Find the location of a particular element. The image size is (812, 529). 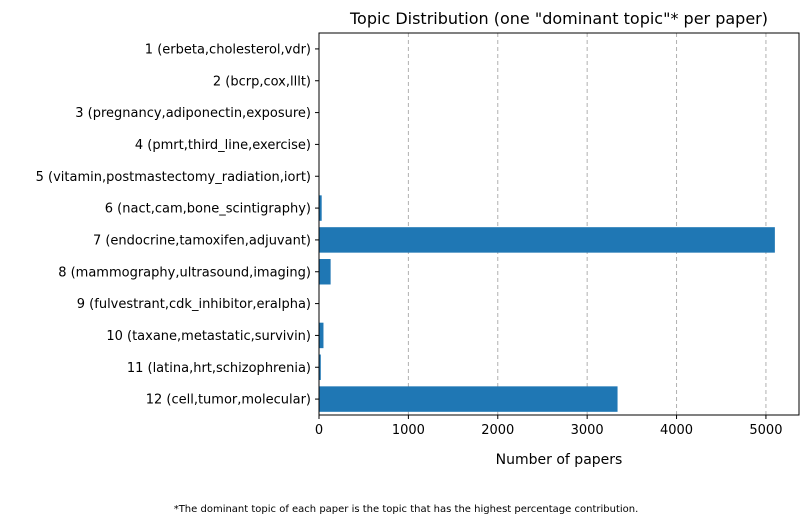

x-tick-label: 3000 is located at coordinates (587, 430).